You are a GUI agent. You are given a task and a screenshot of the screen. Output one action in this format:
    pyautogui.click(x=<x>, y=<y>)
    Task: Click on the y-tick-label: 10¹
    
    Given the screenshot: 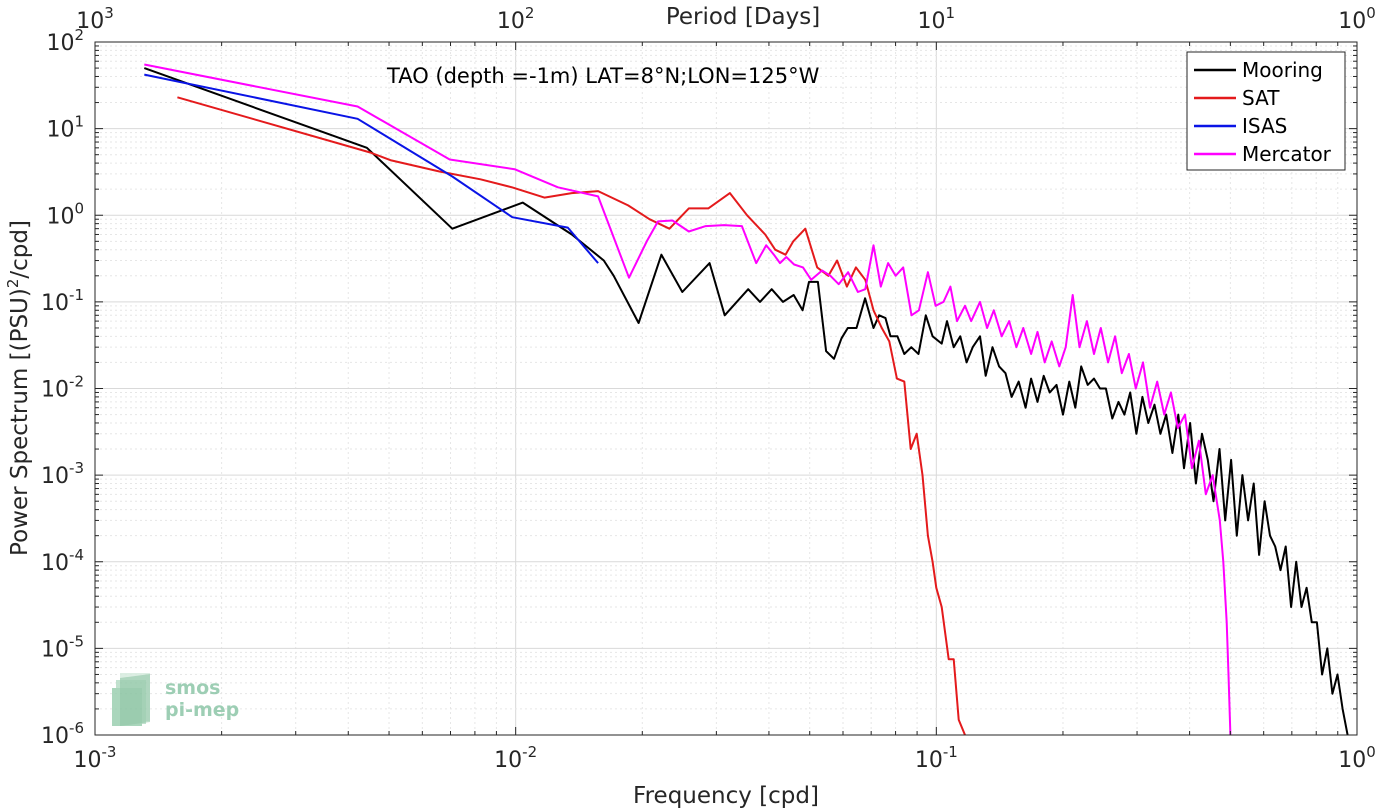 What is the action you would take?
    pyautogui.click(x=65, y=128)
    